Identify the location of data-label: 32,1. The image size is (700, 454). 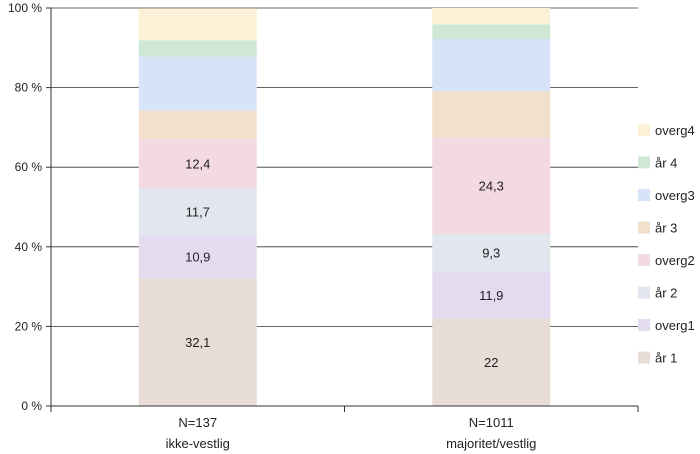
(197, 342).